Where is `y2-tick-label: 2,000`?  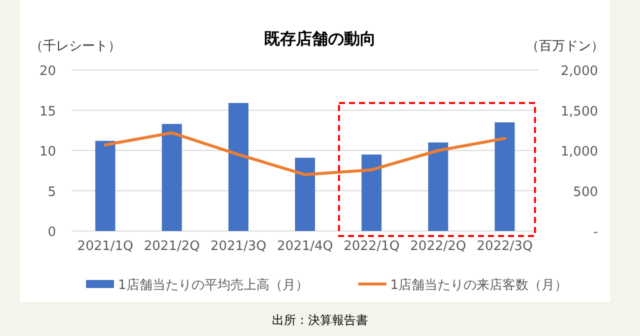 y2-tick-label: 2,000 is located at coordinates (579, 71).